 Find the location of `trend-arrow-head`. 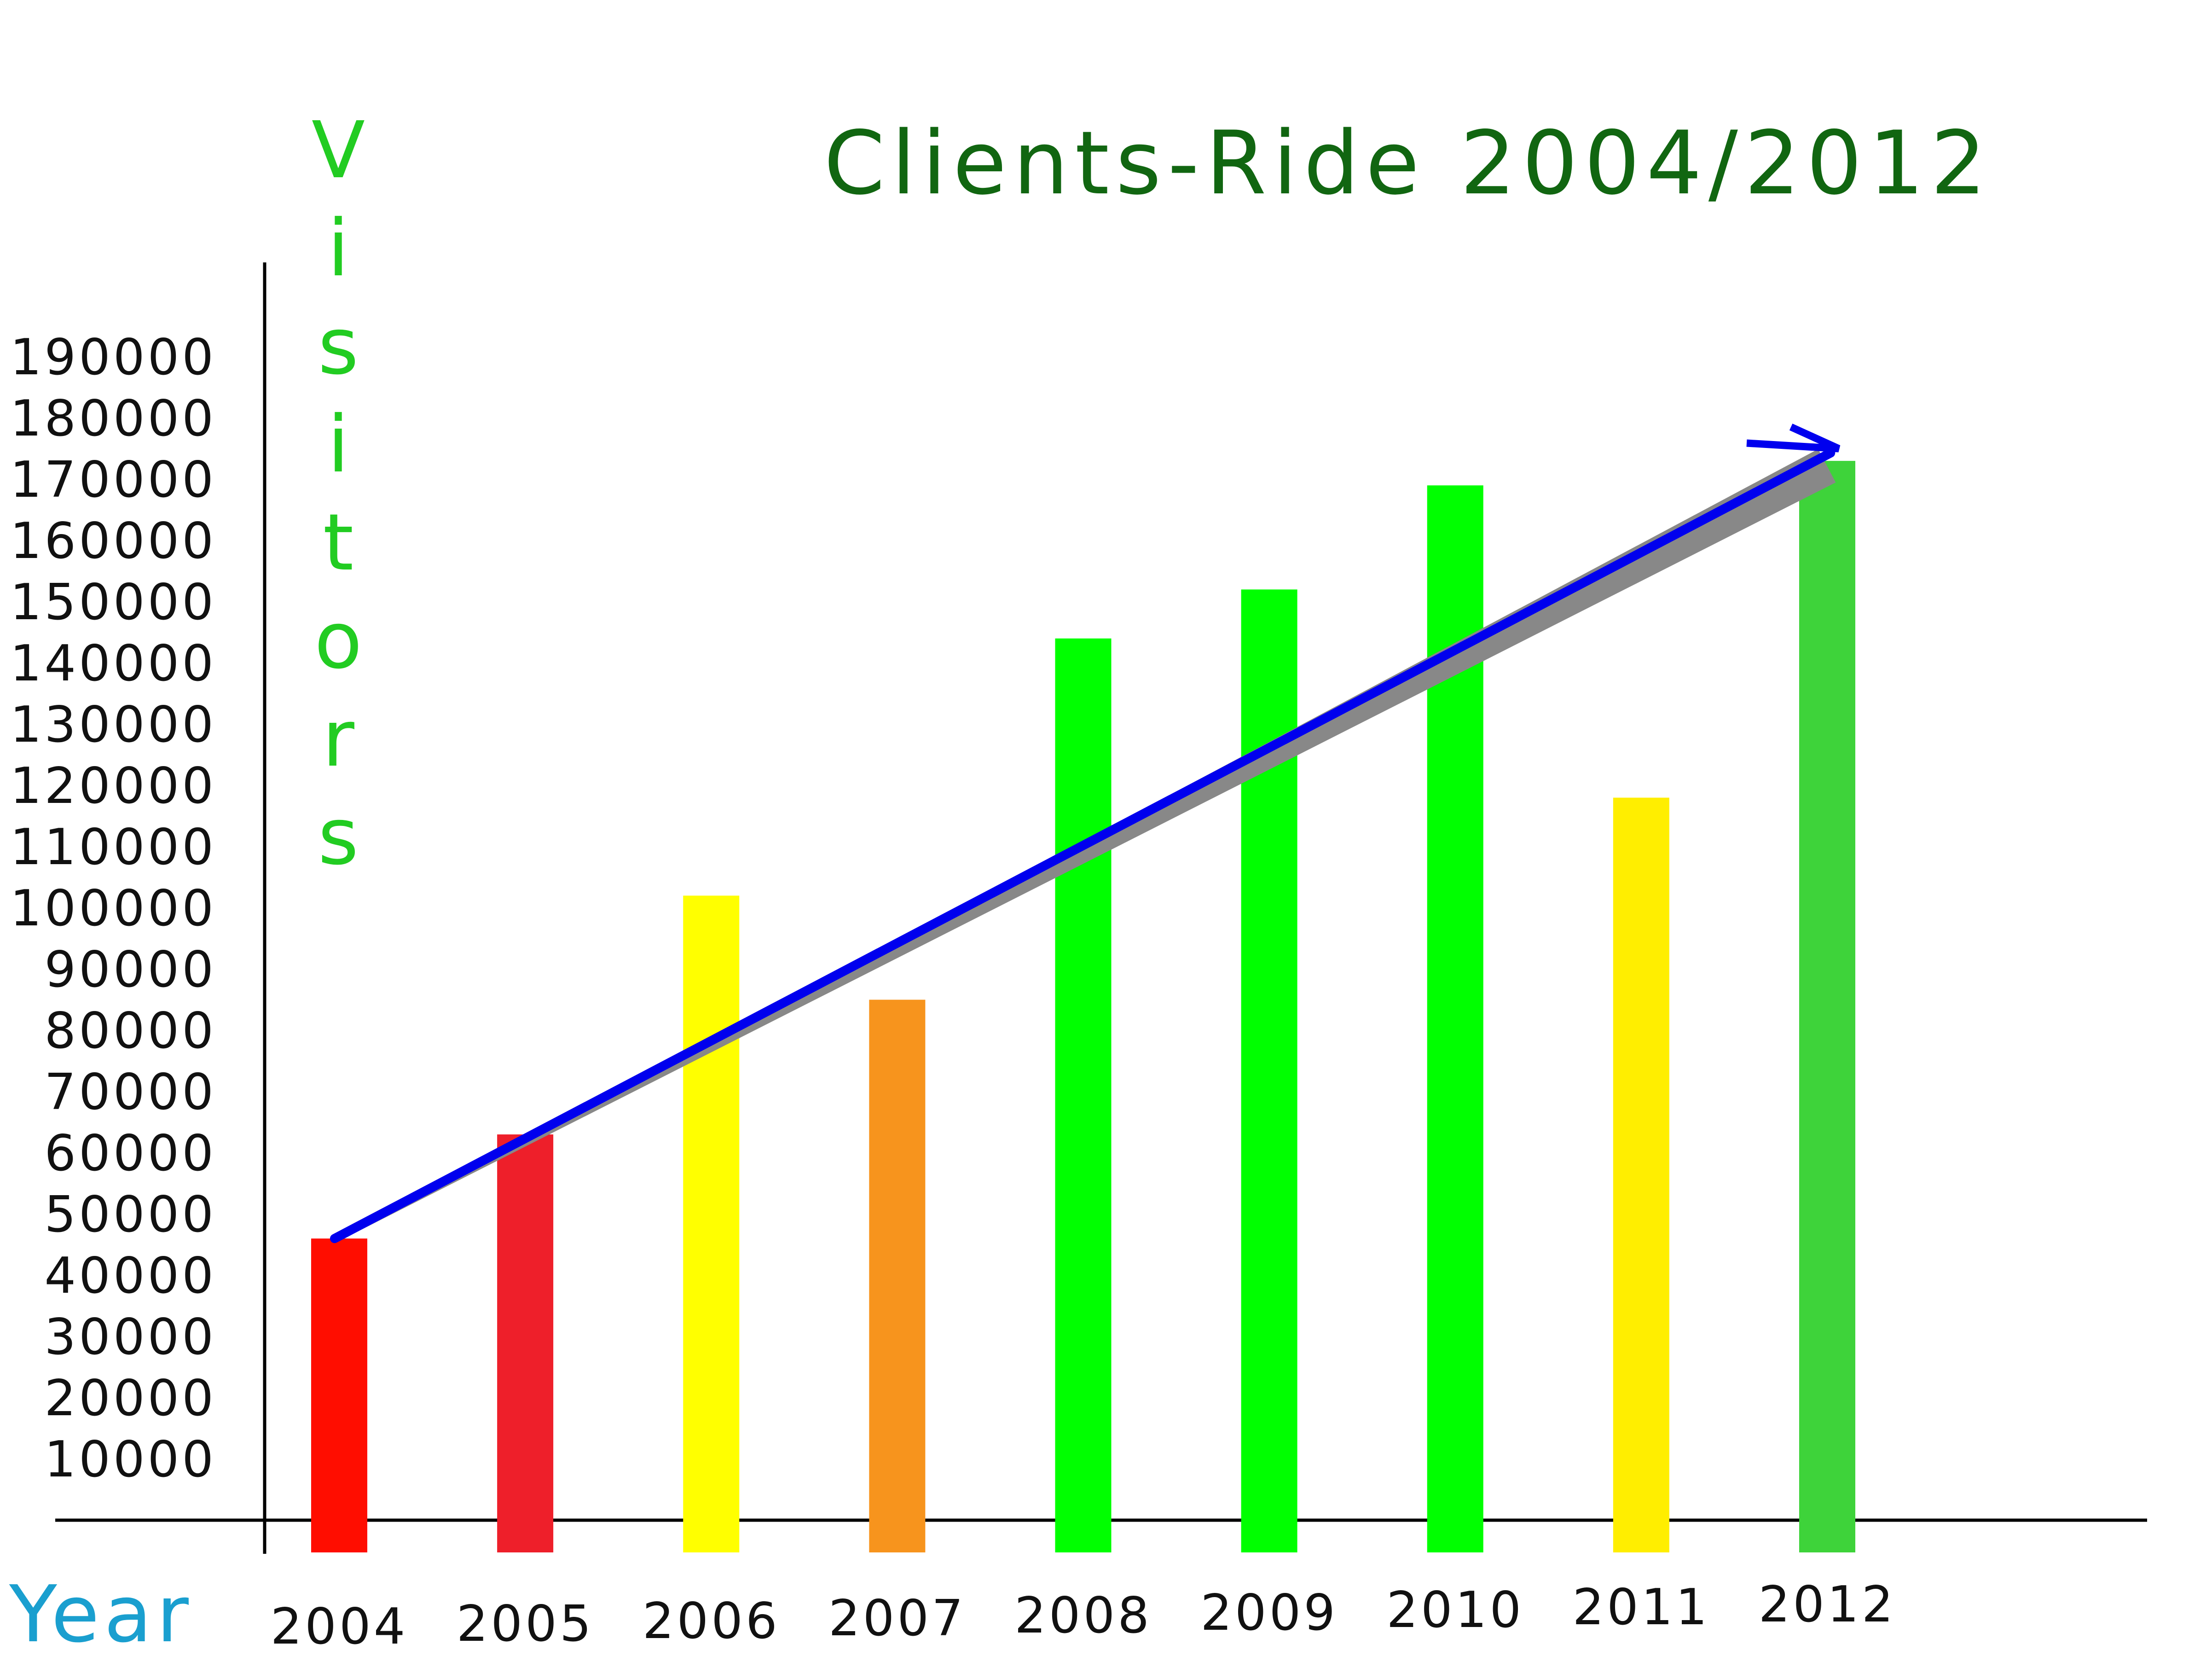

trend-arrow-head is located at coordinates (1793, 438).